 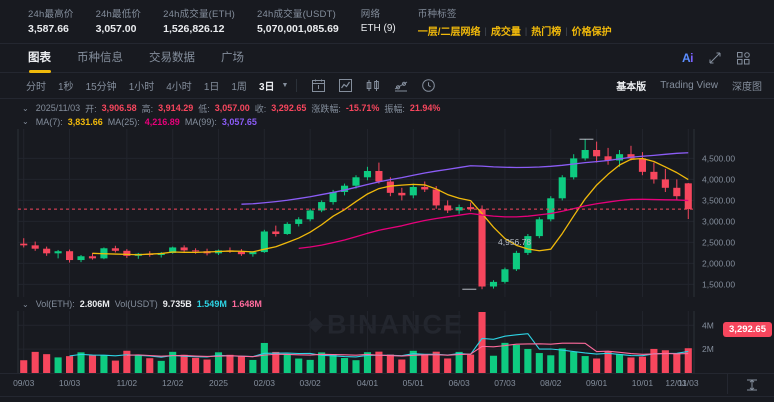 I want to click on stat-label: 24h成交量(USDT), so click(x=296, y=14).